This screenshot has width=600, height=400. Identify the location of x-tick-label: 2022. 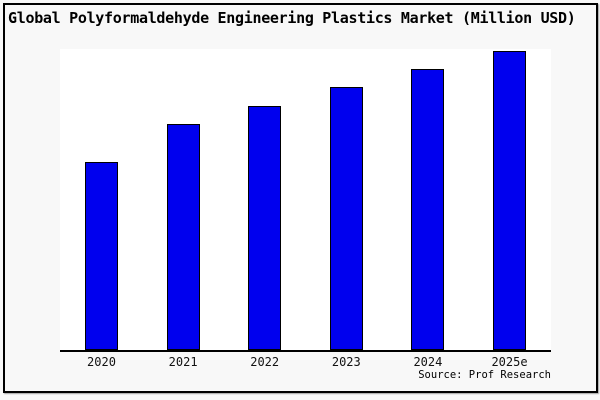
(265, 362).